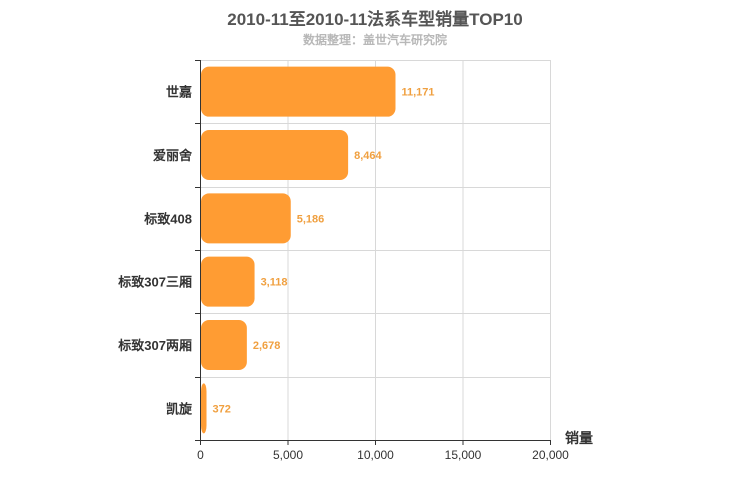 This screenshot has width=750, height=500. Describe the element at coordinates (154, 282) in the screenshot. I see `category-label: 标致307三厢` at that location.